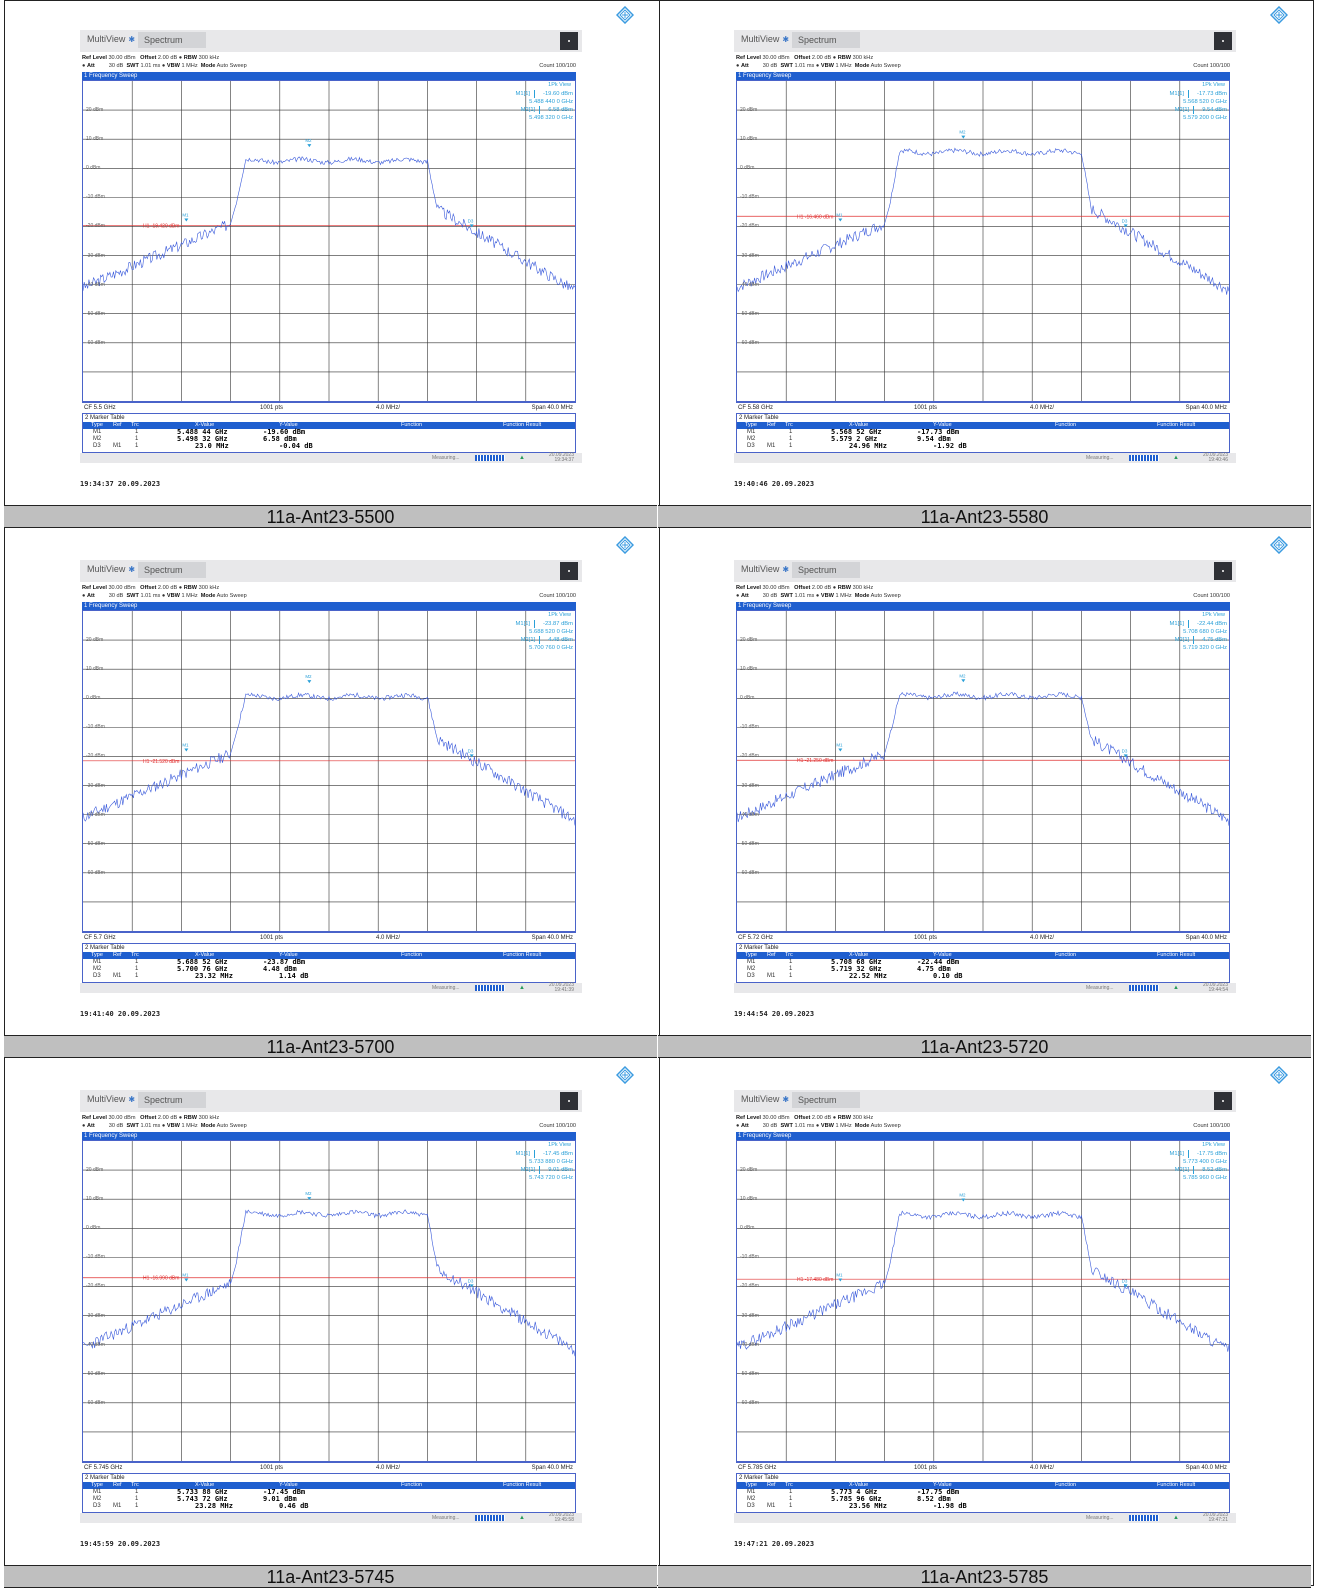 The height and width of the screenshot is (1589, 1318). I want to click on marker-d3-label: D3, so click(471, 750).